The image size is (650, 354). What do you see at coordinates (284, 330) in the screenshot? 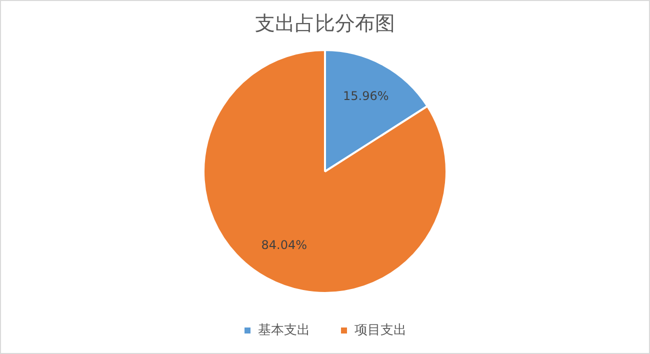
I see `legend-label: 基本支出` at bounding box center [284, 330].